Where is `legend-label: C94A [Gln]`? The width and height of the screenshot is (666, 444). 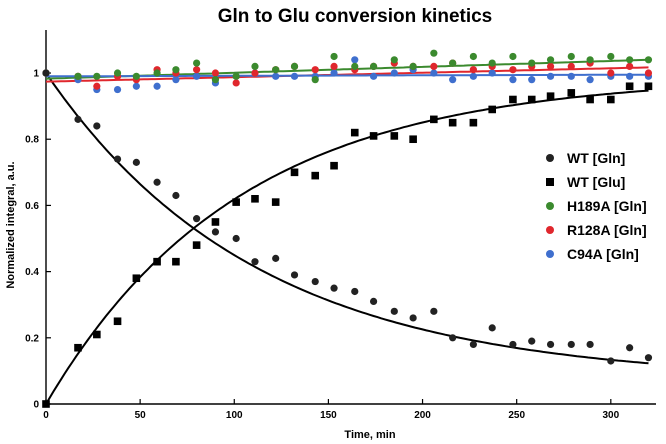 legend-label: C94A [Gln] is located at coordinates (603, 254).